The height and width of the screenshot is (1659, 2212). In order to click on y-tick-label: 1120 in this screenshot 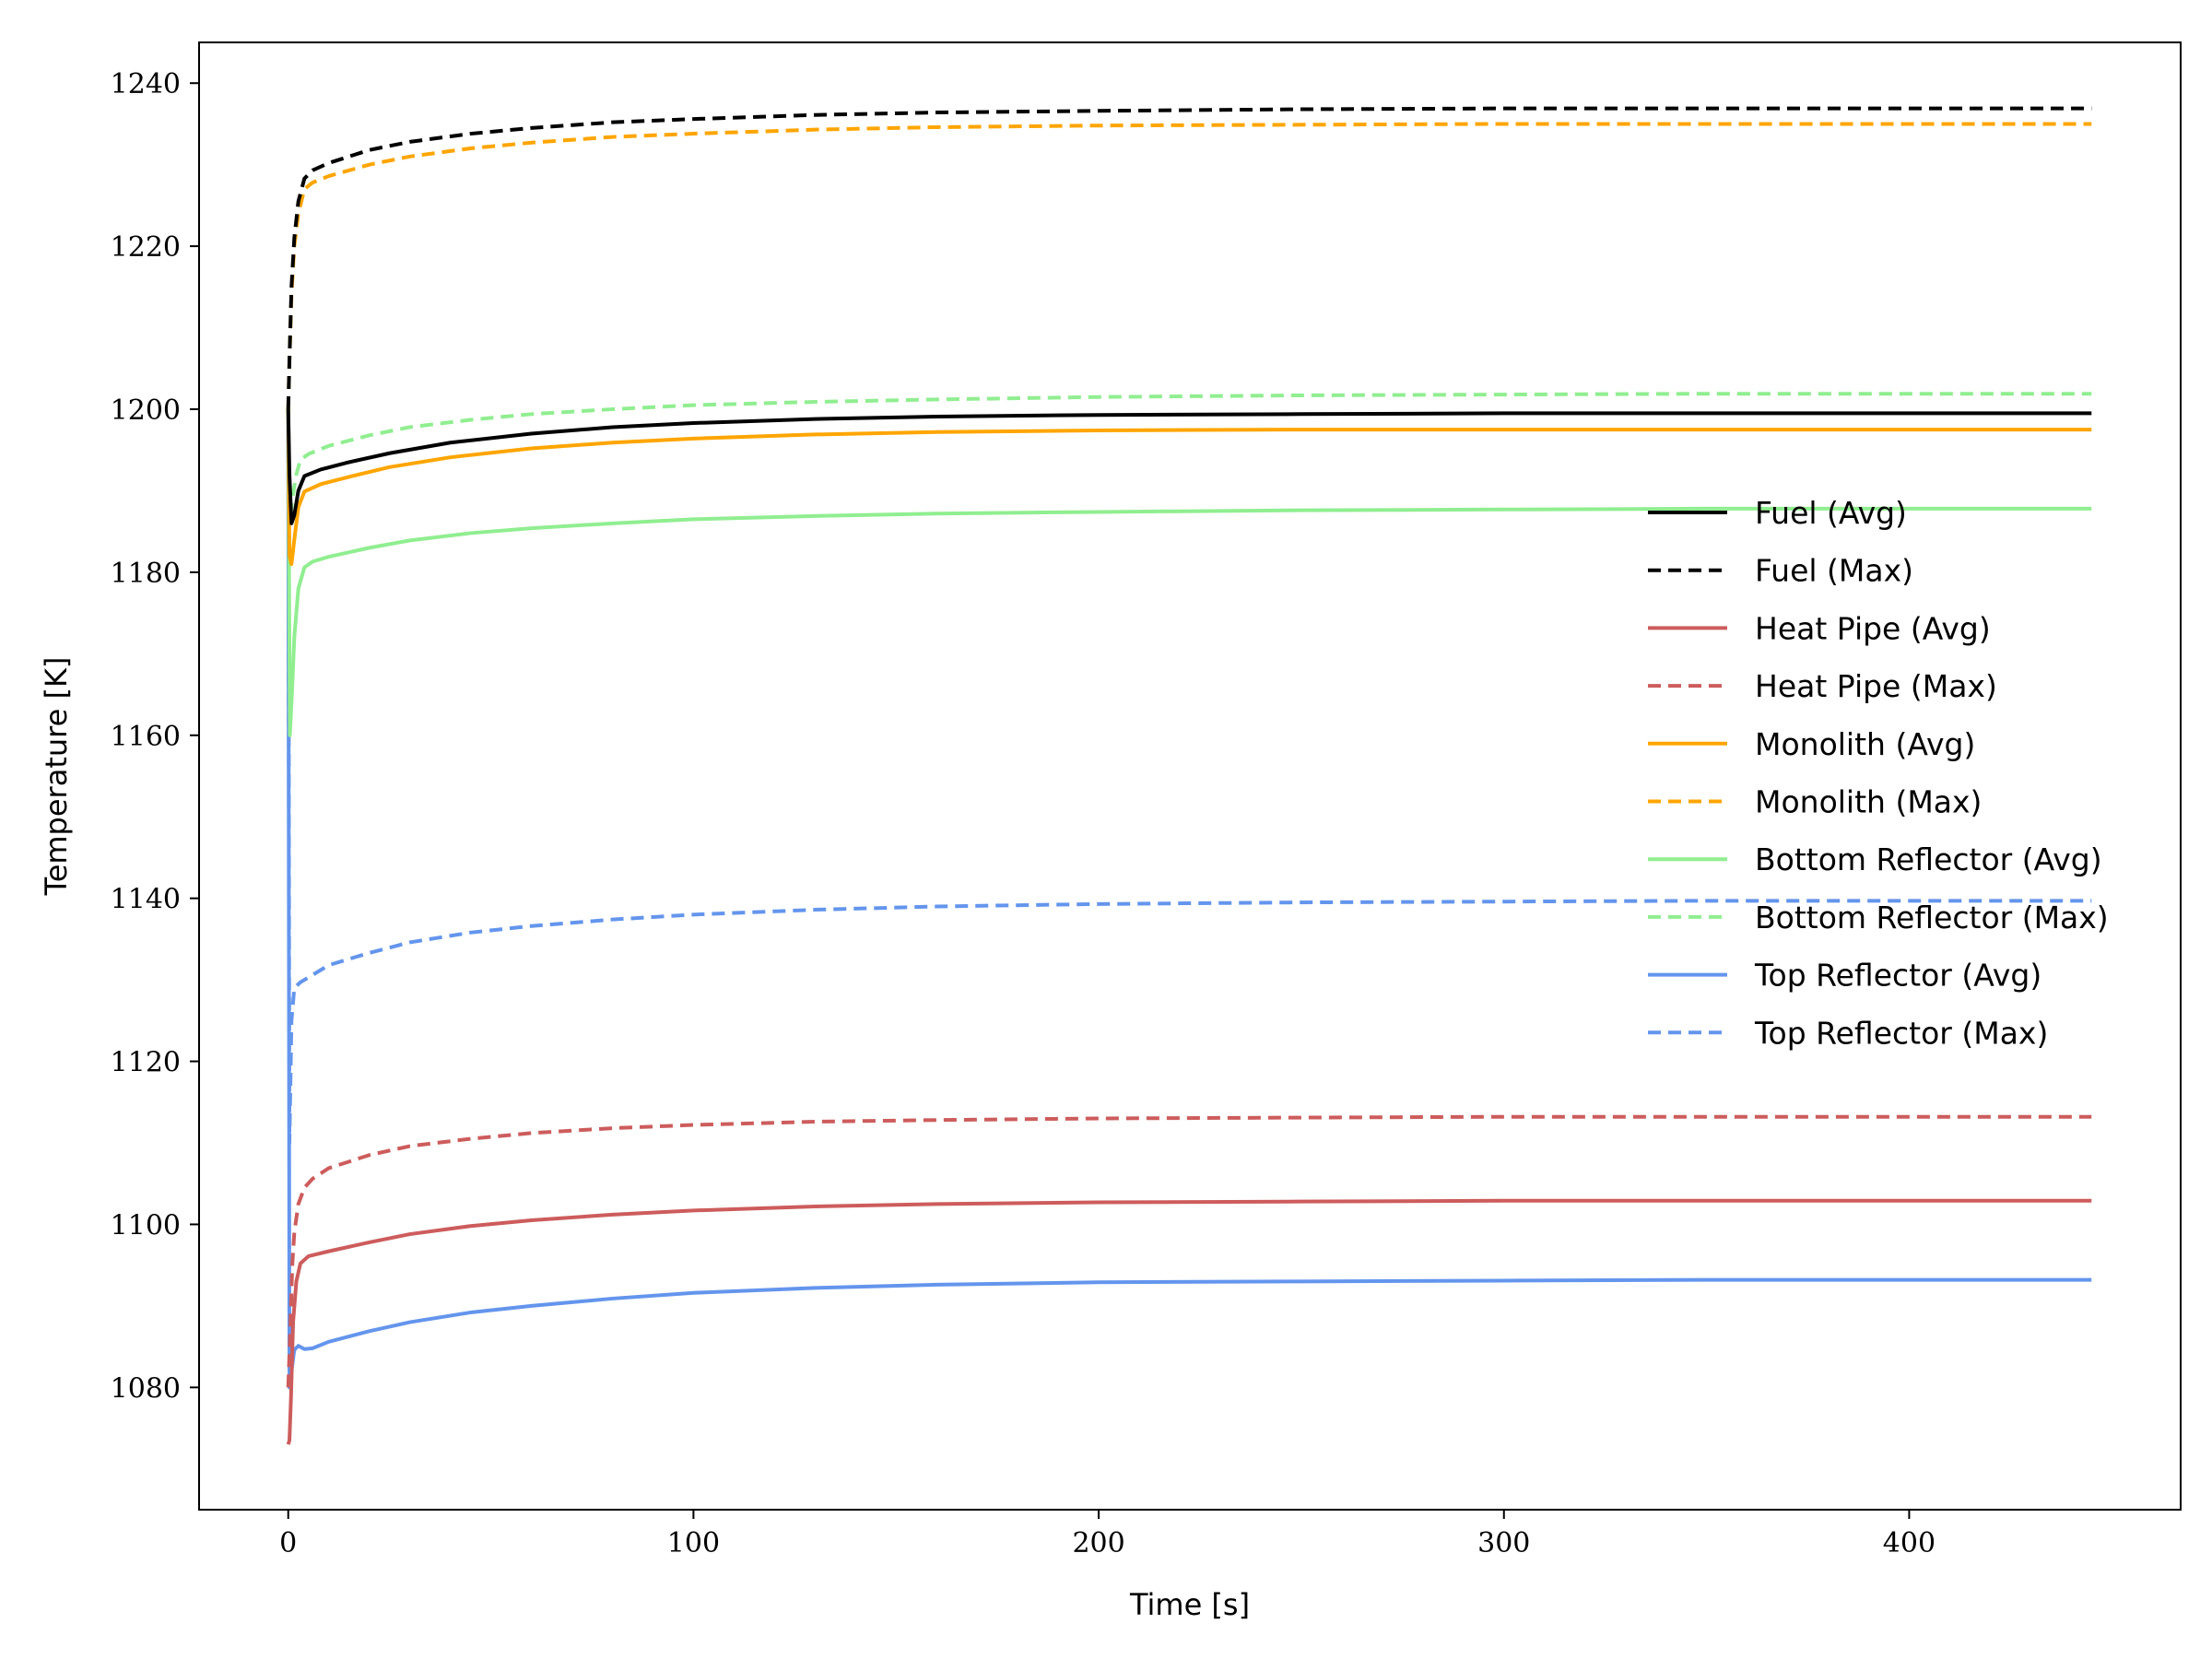, I will do `click(146, 1063)`.